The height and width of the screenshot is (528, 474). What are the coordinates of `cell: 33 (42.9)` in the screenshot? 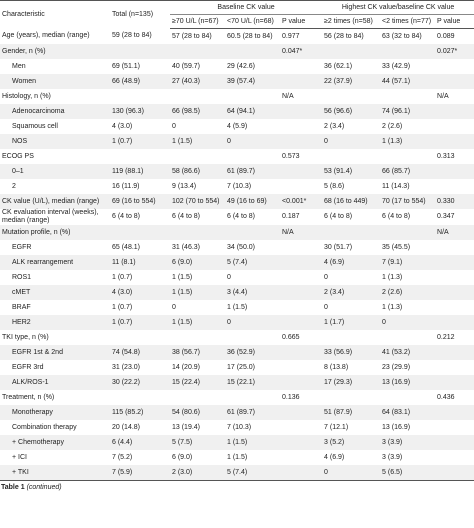 It's located at (396, 66).